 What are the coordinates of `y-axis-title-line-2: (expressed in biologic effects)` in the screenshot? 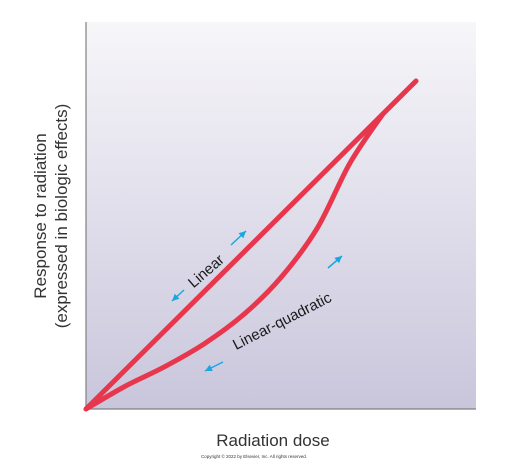 It's located at (61, 216).